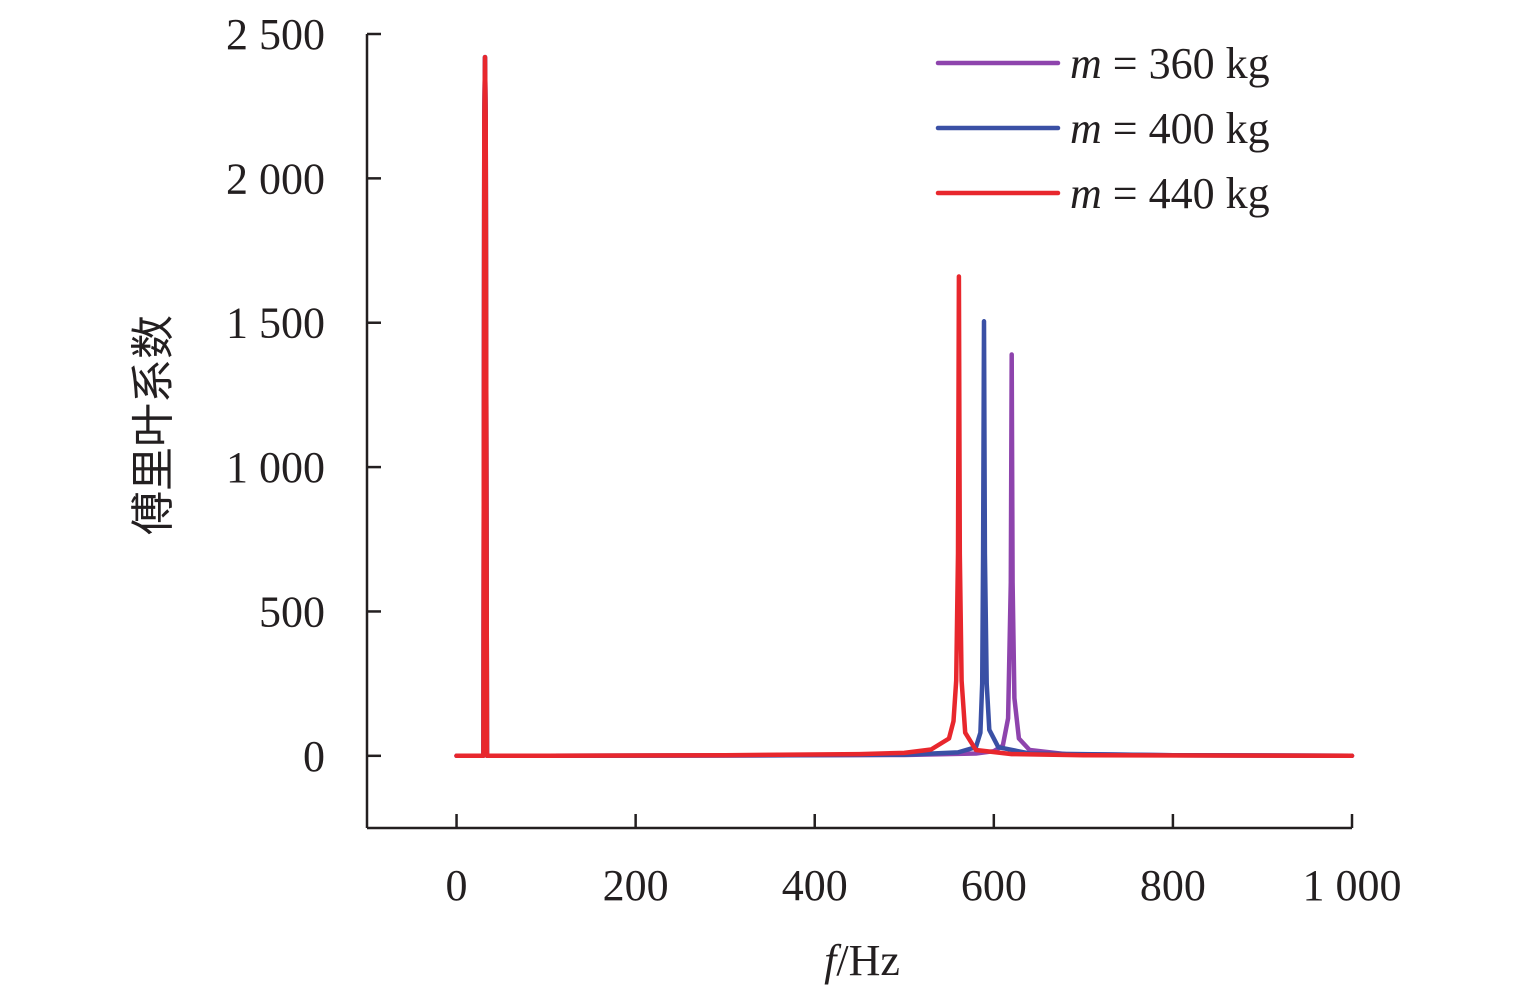  What do you see at coordinates (275, 467) in the screenshot?
I see `y-tick-label: 1 000` at bounding box center [275, 467].